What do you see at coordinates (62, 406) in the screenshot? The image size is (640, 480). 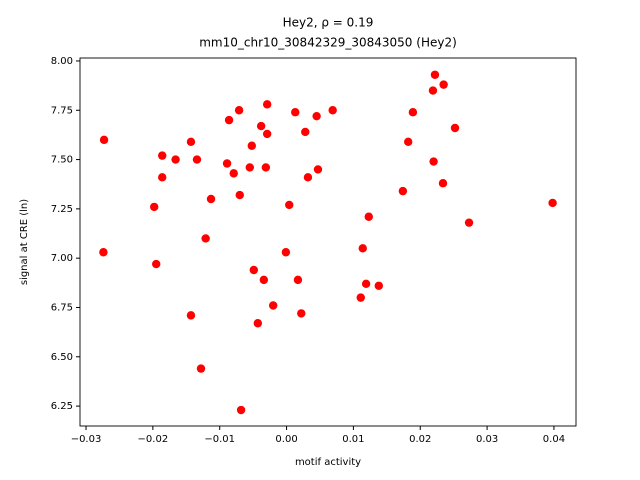 I see `y-tick-label: 6.25` at bounding box center [62, 406].